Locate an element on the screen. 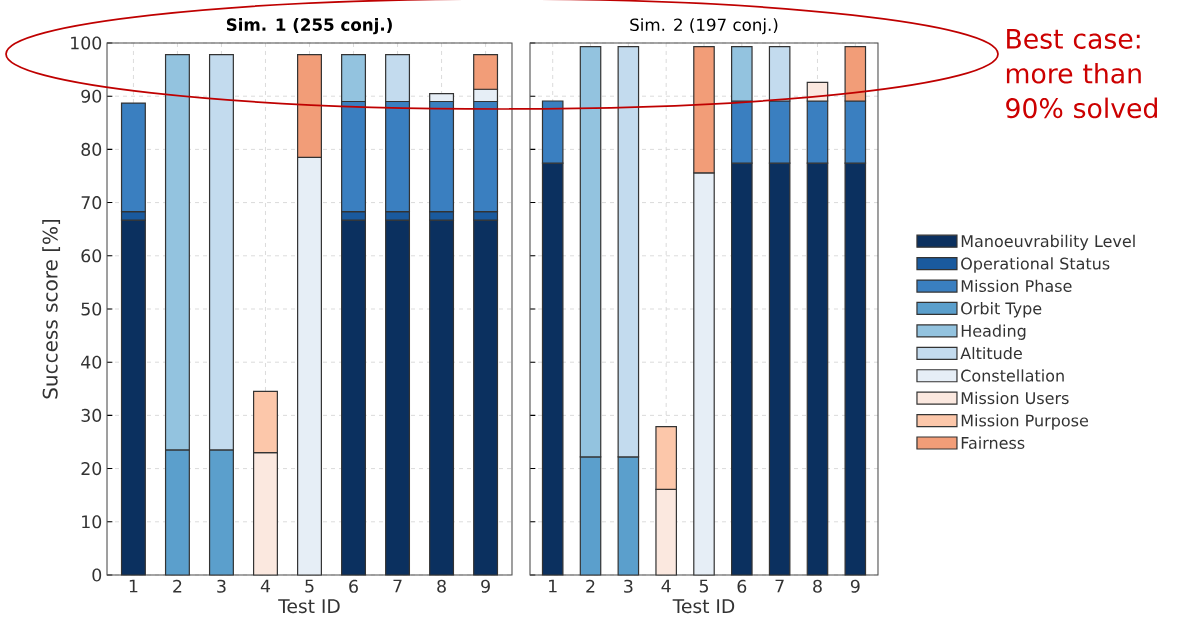 Image resolution: width=1183 pixels, height=639 pixels. y-tick-label: 70 is located at coordinates (91, 203).